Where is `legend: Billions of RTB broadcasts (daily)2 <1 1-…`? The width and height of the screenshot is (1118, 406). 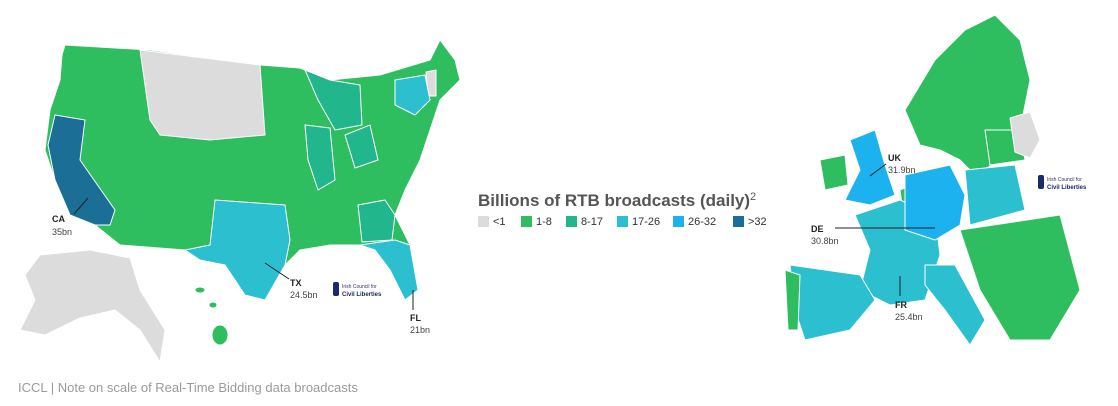 legend: Billions of RTB broadcasts (daily)2 <1 1-… is located at coordinates (622, 209).